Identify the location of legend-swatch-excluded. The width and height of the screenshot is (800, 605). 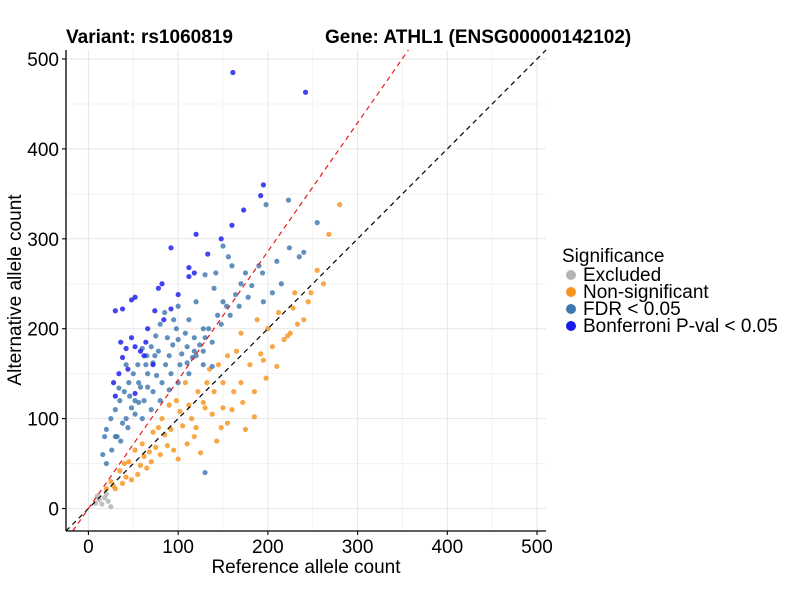
(571, 275).